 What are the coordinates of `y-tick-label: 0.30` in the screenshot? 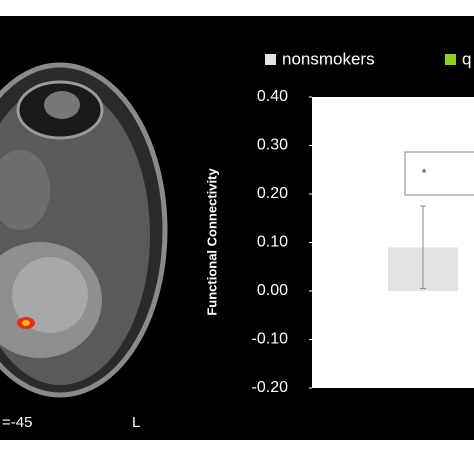 It's located at (272, 145).